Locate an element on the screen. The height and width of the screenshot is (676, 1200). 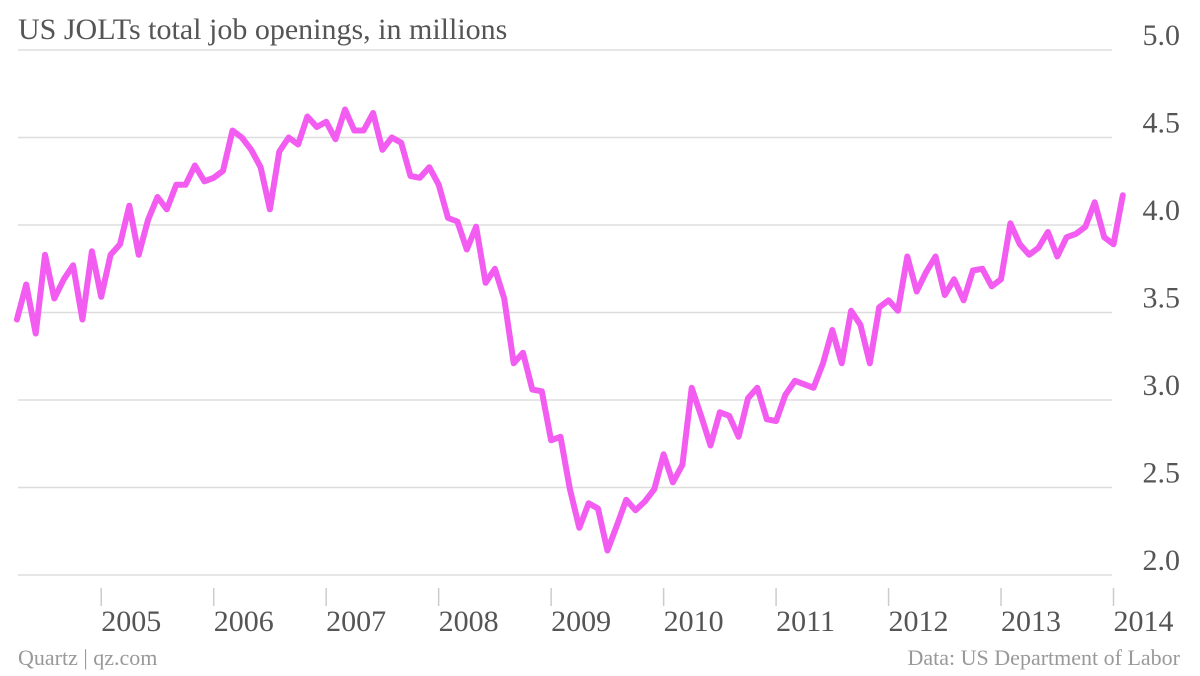
source: Data: US Department of Labor is located at coordinates (1044, 657).